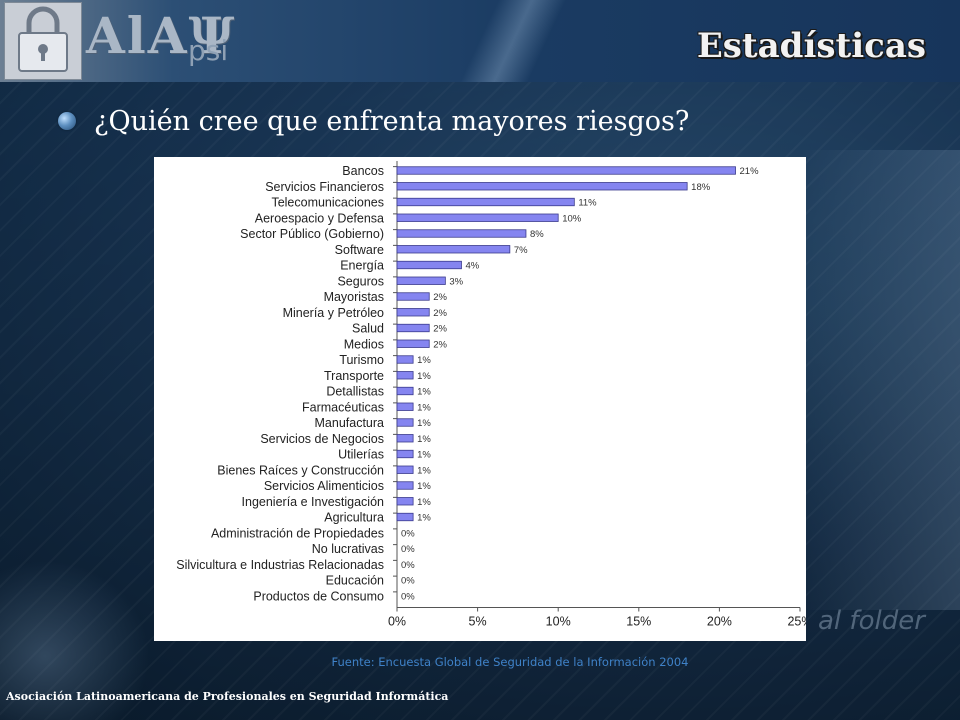 This screenshot has width=960, height=720. Describe the element at coordinates (280, 565) in the screenshot. I see `category-label: Silvicultura e Industrias Relacionadas` at that location.